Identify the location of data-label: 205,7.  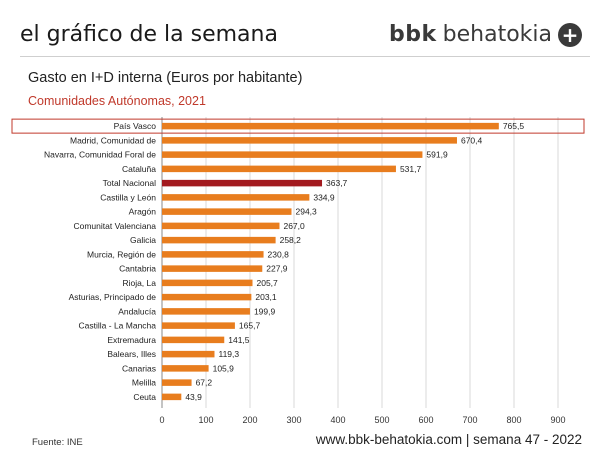
(268, 283).